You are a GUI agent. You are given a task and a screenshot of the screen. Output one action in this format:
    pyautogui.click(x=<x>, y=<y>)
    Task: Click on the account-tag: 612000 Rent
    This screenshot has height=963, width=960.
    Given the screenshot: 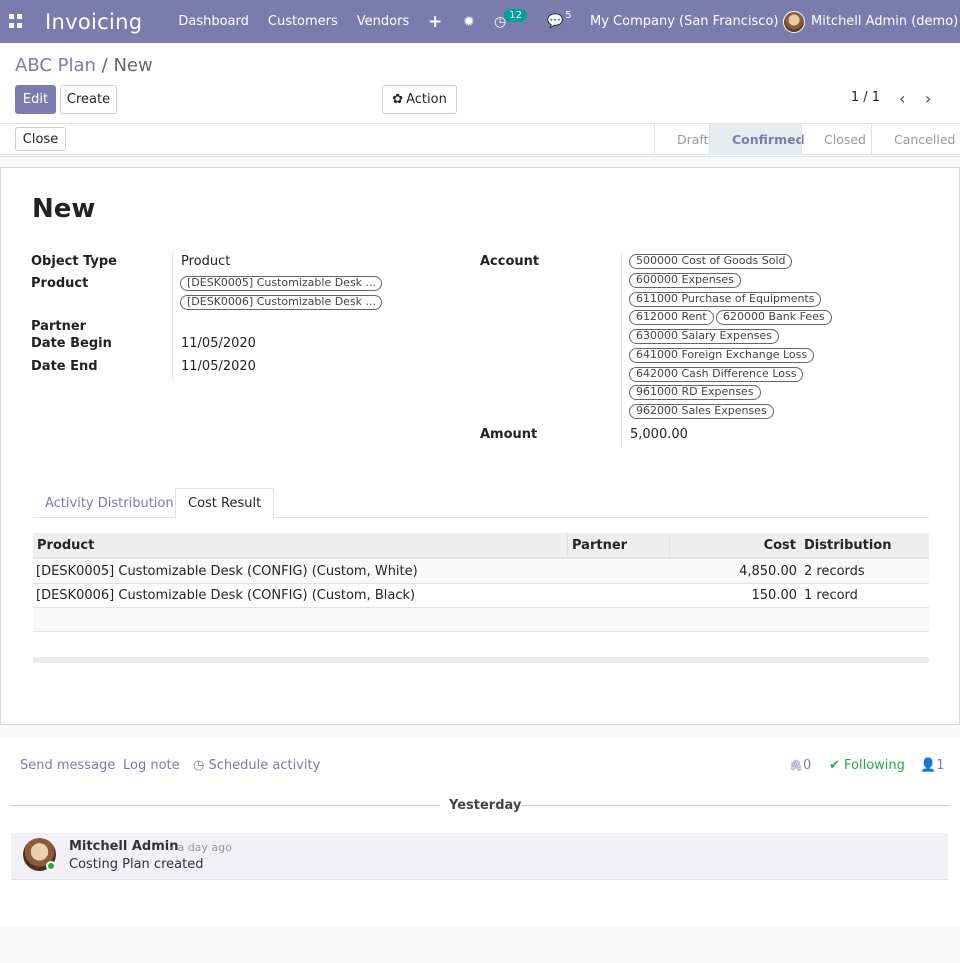 What is the action you would take?
    pyautogui.click(x=671, y=317)
    